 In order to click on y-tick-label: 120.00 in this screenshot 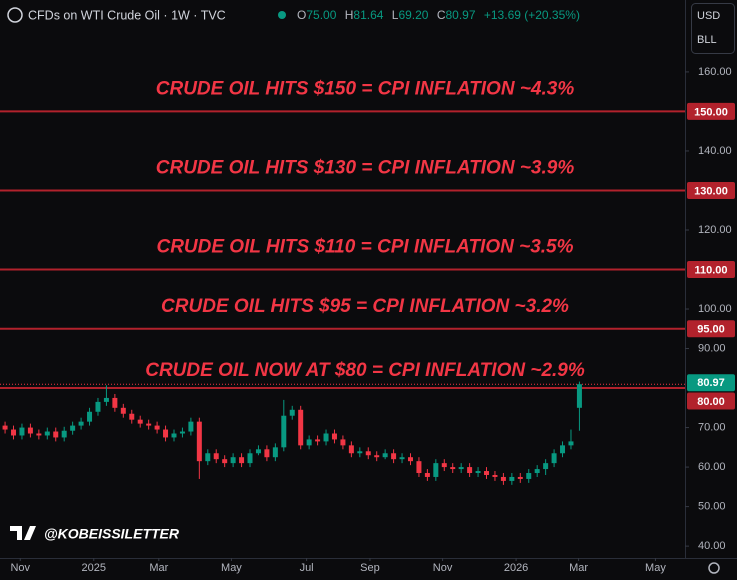, I will do `click(715, 230)`.